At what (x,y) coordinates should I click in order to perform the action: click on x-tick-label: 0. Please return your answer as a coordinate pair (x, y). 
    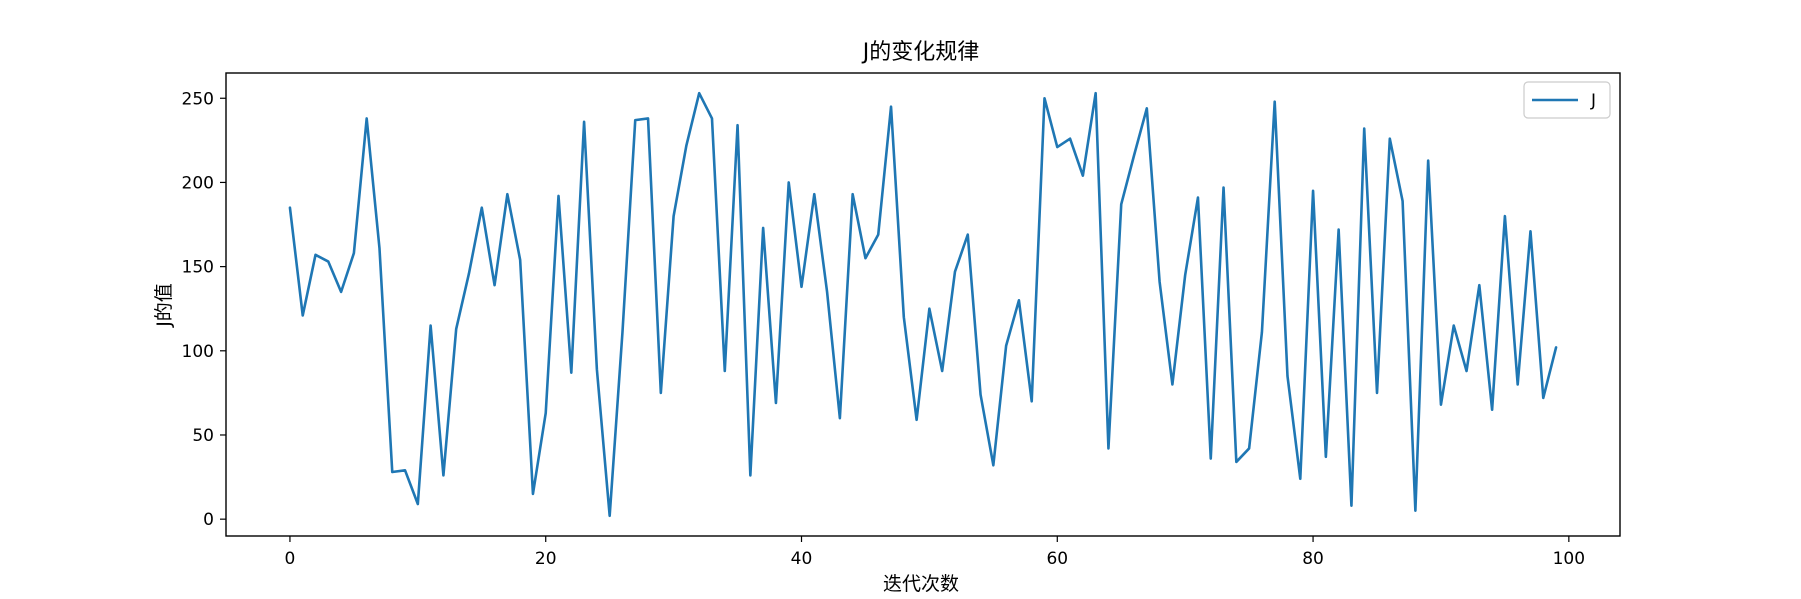
    Looking at the image, I should click on (290, 559).